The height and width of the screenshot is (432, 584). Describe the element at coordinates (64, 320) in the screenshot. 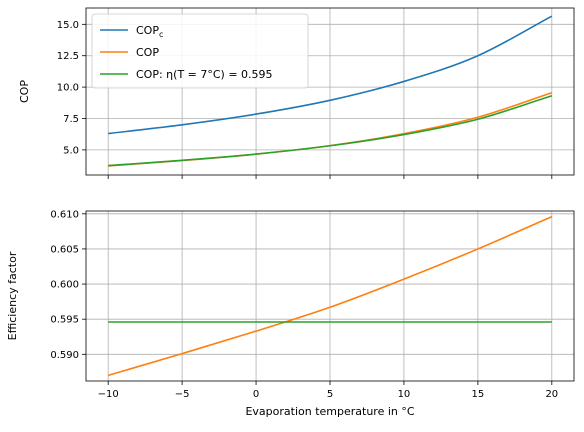

I see `y-tick-label: 0.595` at that location.